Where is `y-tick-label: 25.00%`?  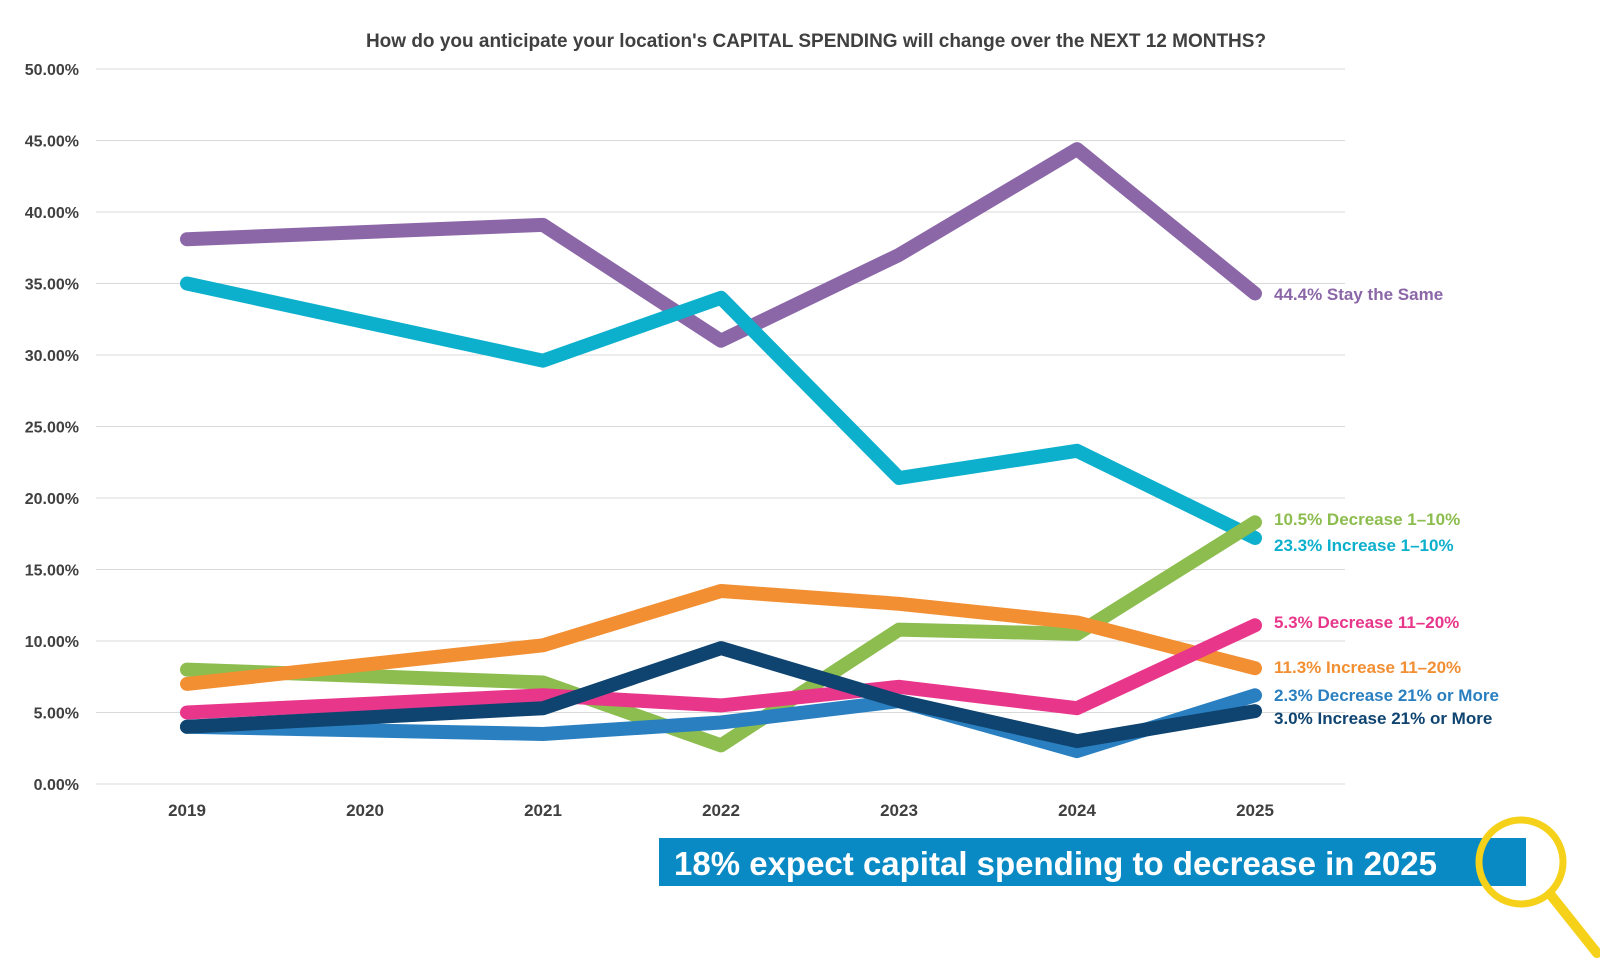 y-tick-label: 25.00% is located at coordinates (52, 428).